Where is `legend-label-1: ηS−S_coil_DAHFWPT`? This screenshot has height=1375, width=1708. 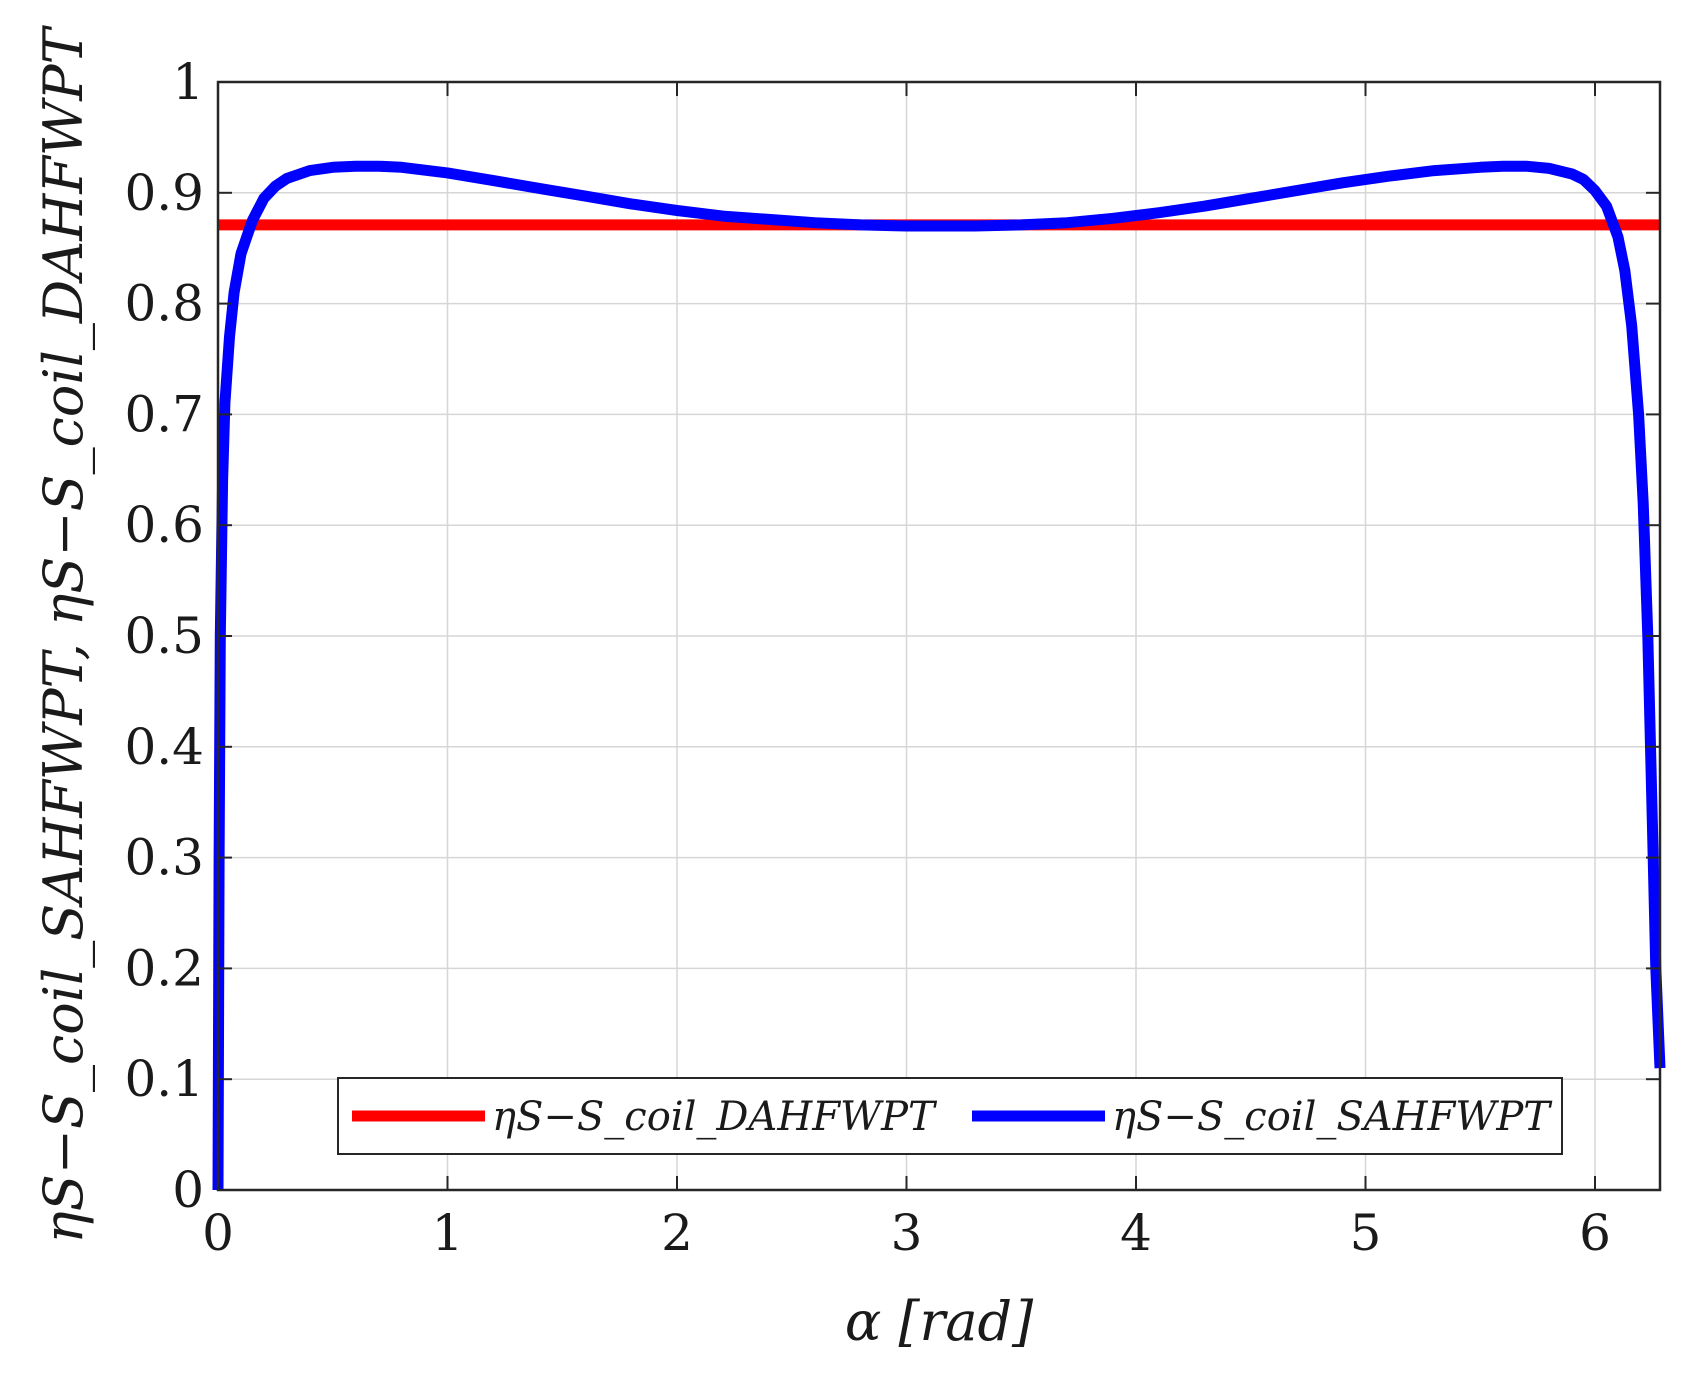
legend-label-1: ηS−S_coil_DAHFWPT is located at coordinates (715, 1117).